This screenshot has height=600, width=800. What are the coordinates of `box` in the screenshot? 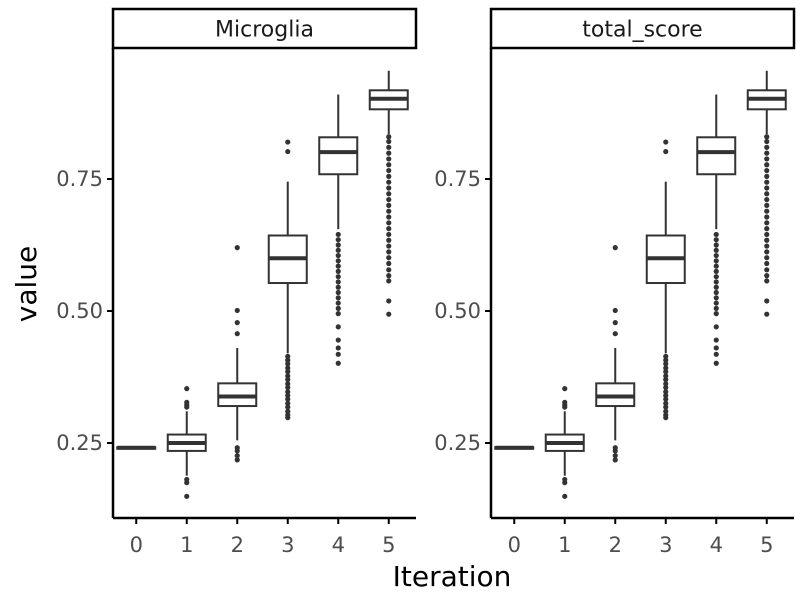 It's located at (338, 156).